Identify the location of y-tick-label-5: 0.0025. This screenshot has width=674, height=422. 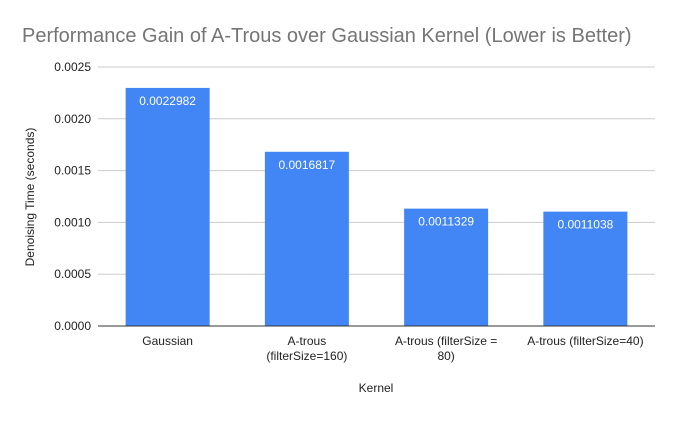
(72, 67).